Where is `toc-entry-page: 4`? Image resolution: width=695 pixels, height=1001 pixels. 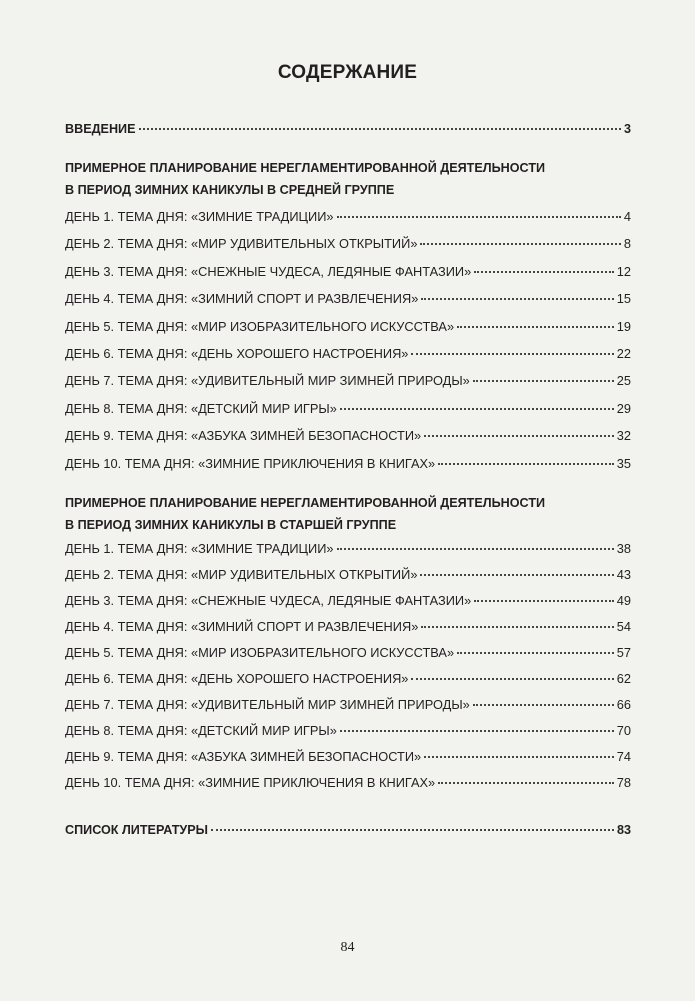 toc-entry-page: 4 is located at coordinates (627, 216).